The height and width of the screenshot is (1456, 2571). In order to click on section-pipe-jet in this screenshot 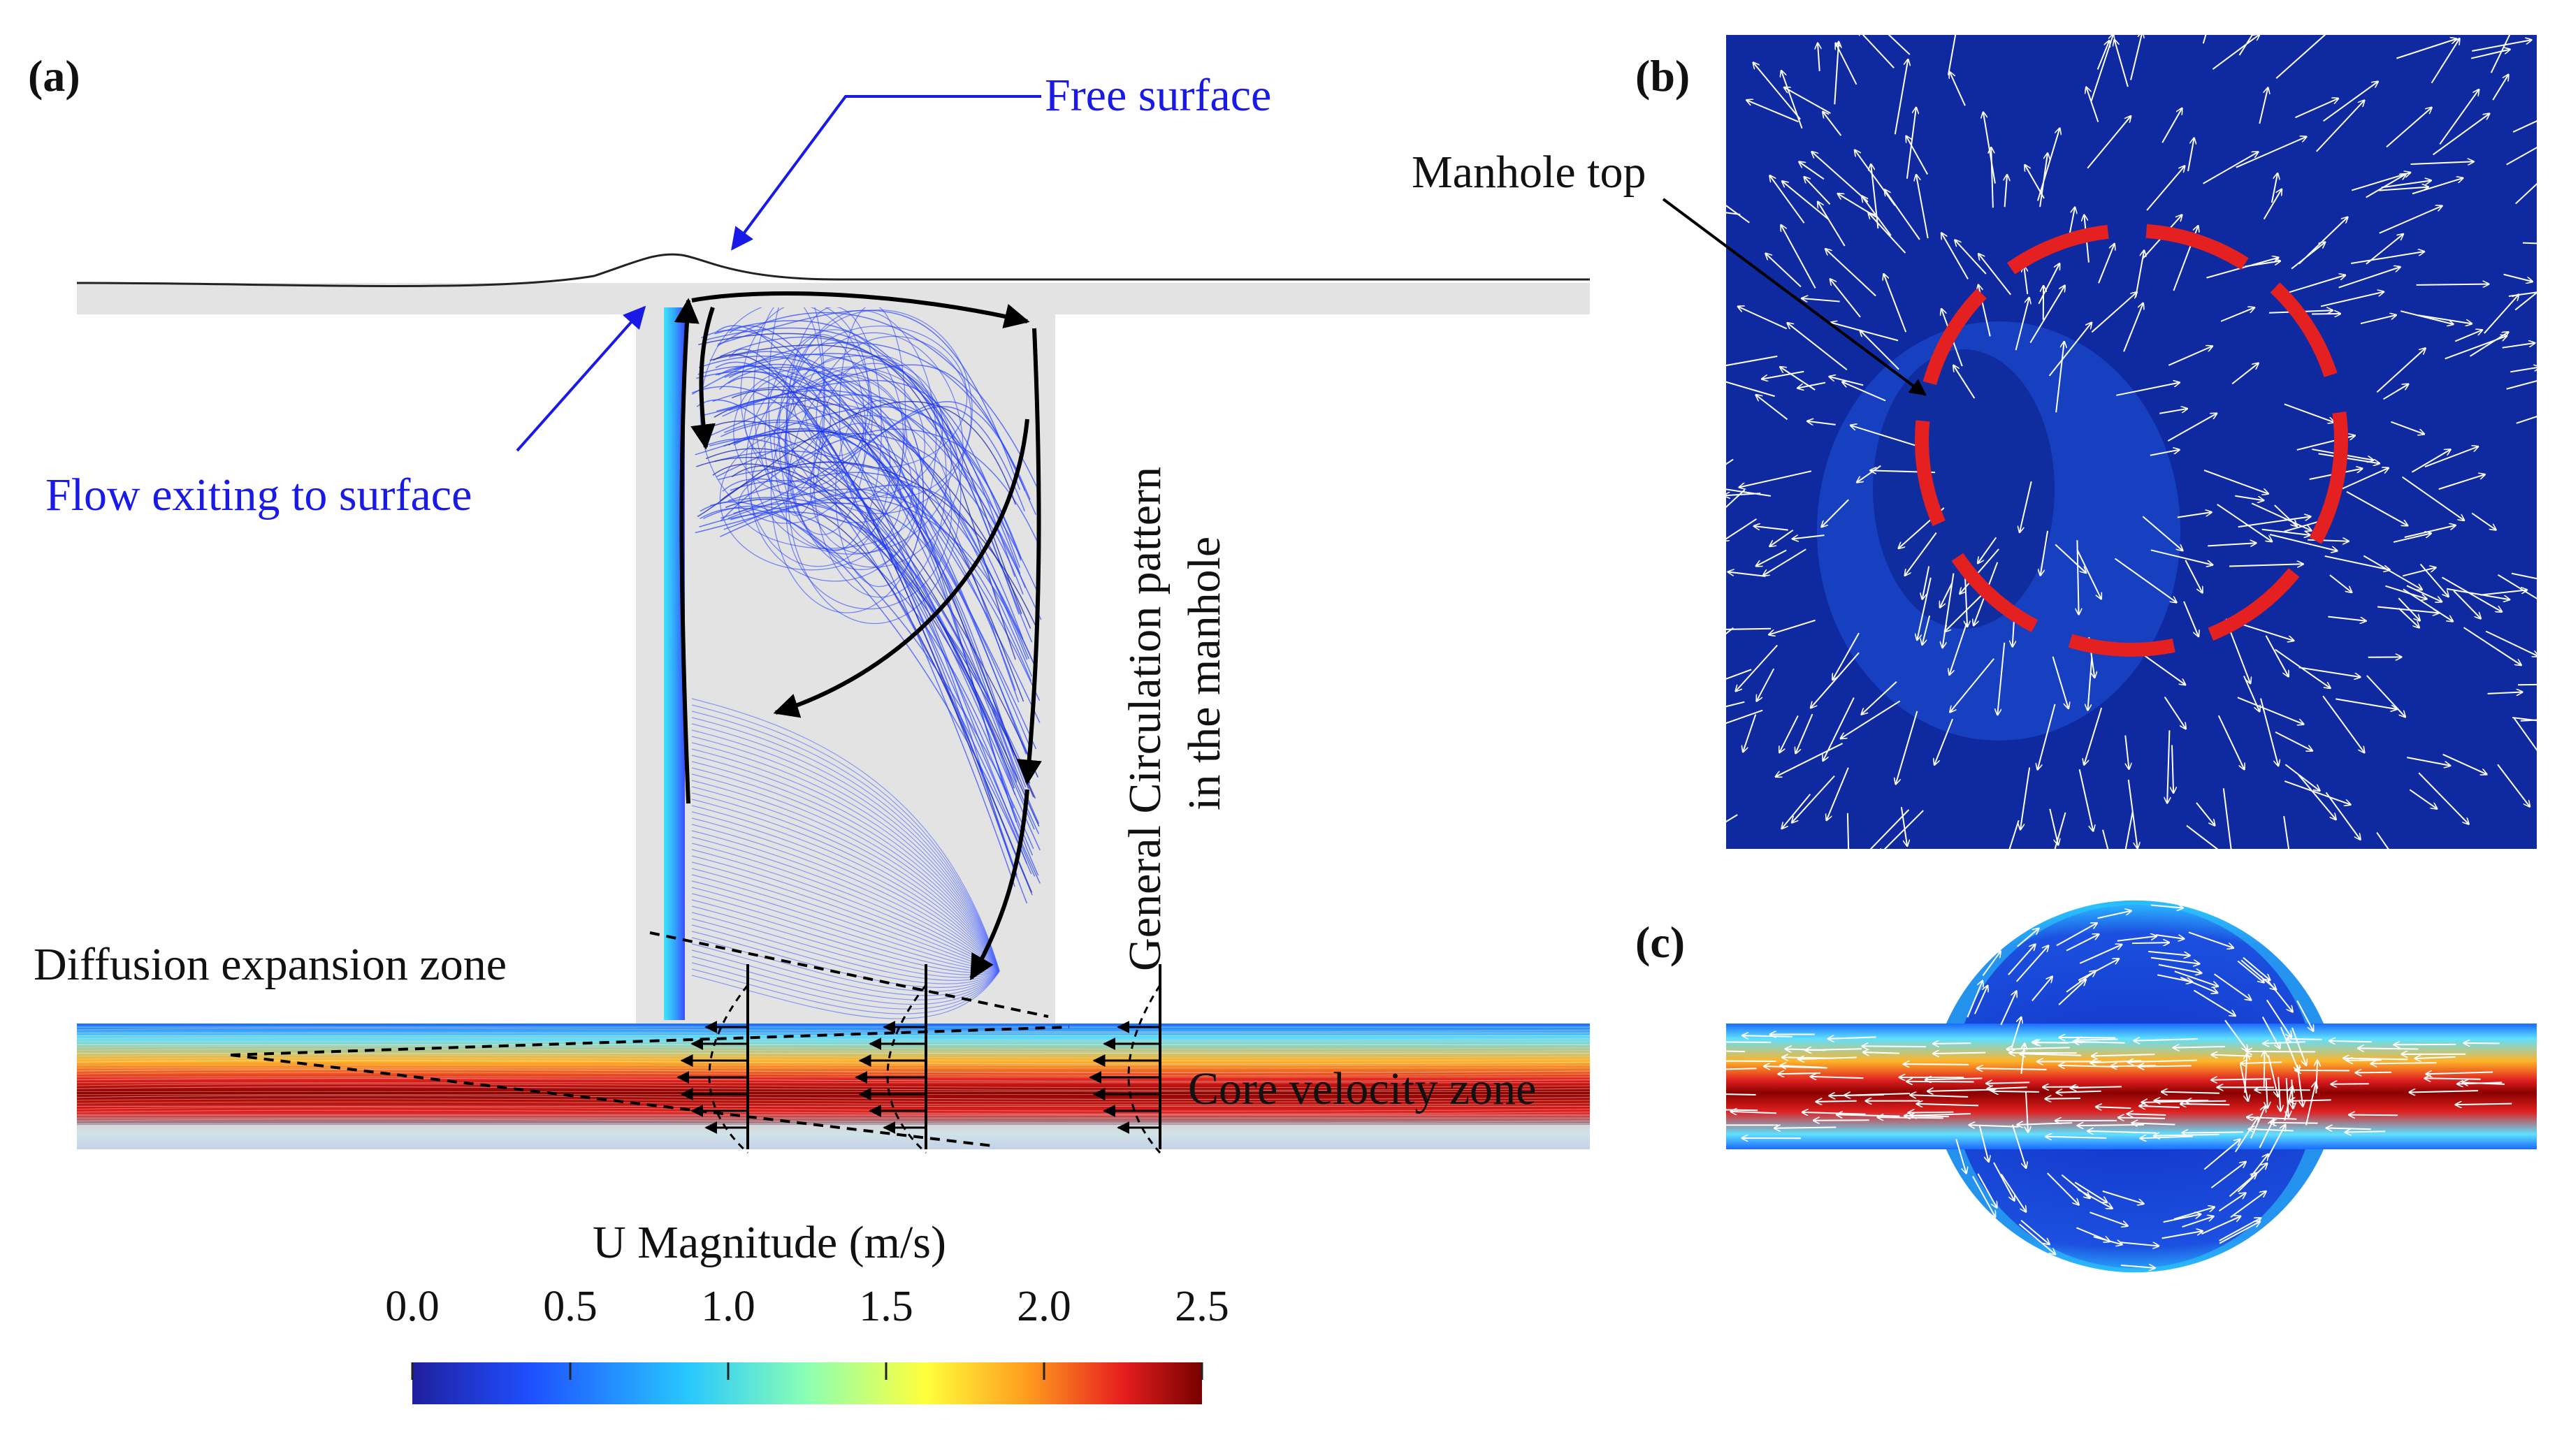, I will do `click(2132, 1086)`.